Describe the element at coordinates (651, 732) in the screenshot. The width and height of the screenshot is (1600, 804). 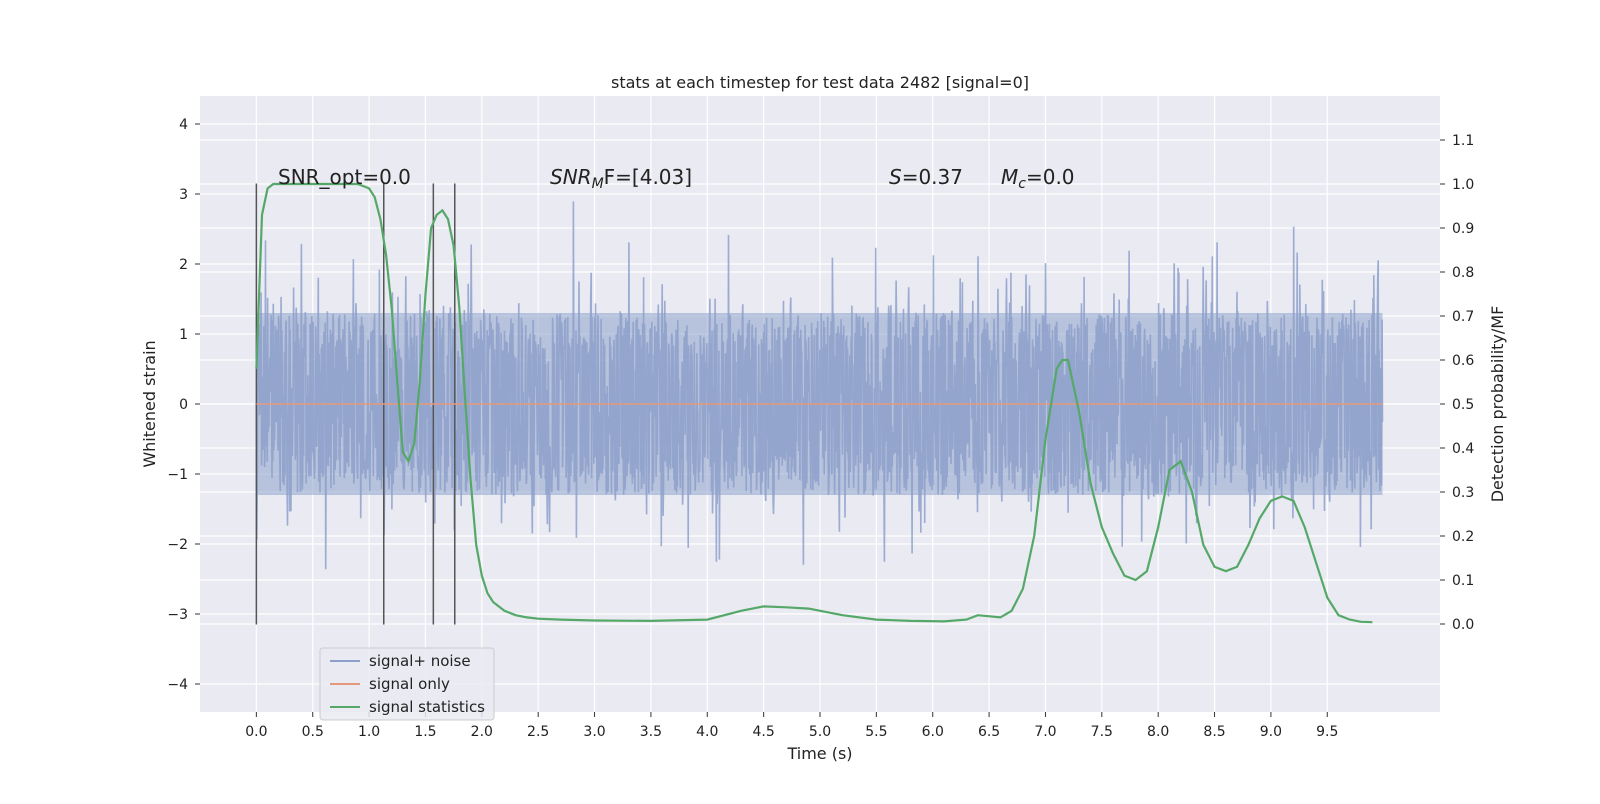
I see `x-tick-label: 3.5` at that location.